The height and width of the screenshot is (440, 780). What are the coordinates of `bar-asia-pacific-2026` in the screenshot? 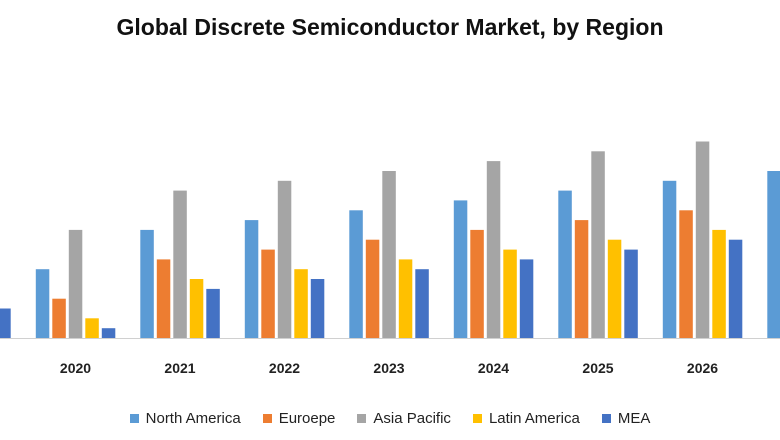 It's located at (702, 239).